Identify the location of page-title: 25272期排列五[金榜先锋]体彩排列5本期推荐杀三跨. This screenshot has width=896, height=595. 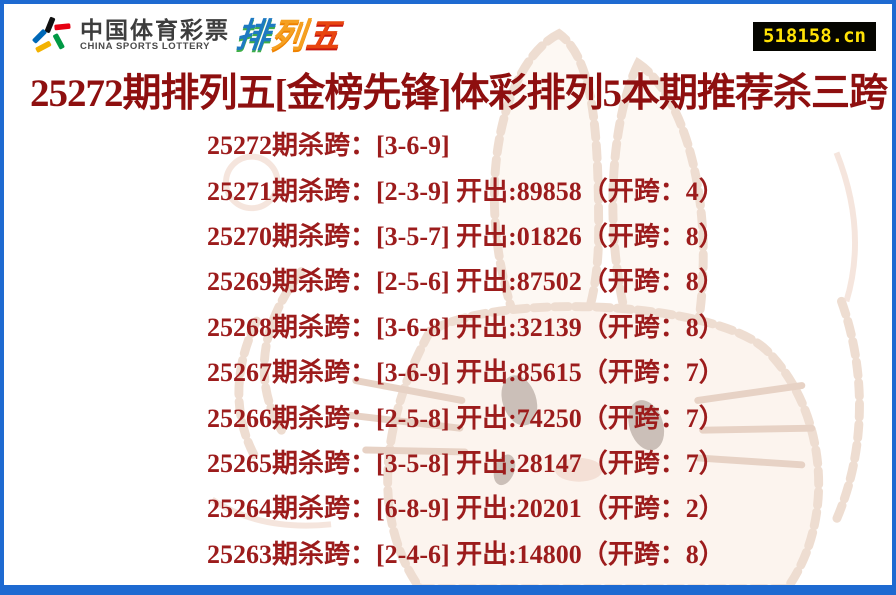
(459, 93).